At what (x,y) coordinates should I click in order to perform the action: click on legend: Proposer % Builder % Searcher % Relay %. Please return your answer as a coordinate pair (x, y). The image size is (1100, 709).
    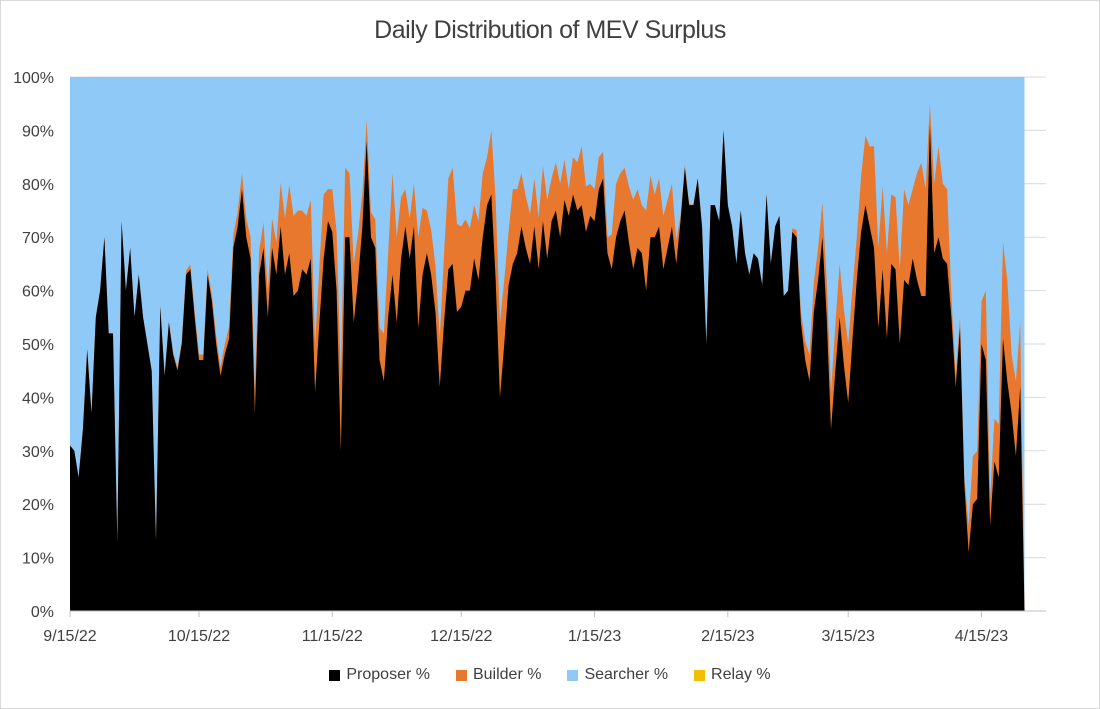
    Looking at the image, I should click on (550, 675).